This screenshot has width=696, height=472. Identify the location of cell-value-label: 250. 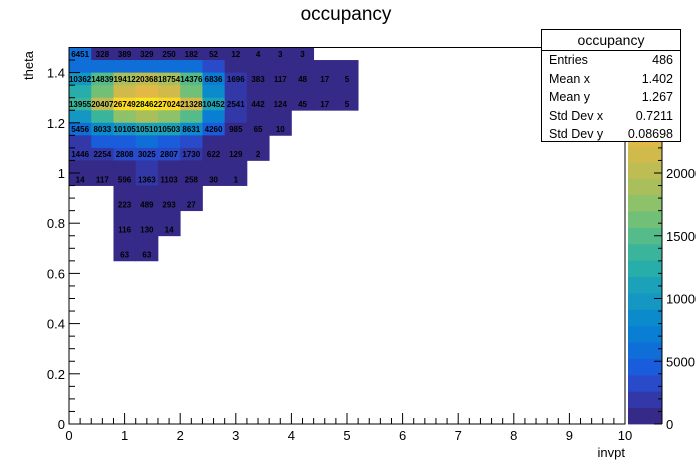
(169, 54).